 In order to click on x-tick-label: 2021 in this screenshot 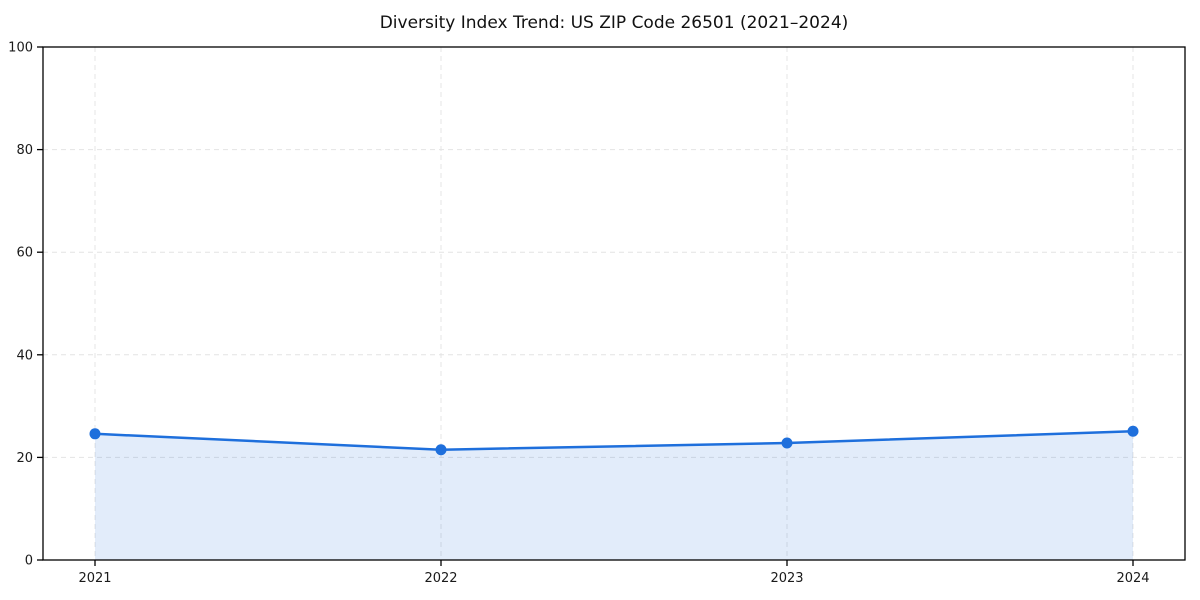, I will do `click(94, 578)`.